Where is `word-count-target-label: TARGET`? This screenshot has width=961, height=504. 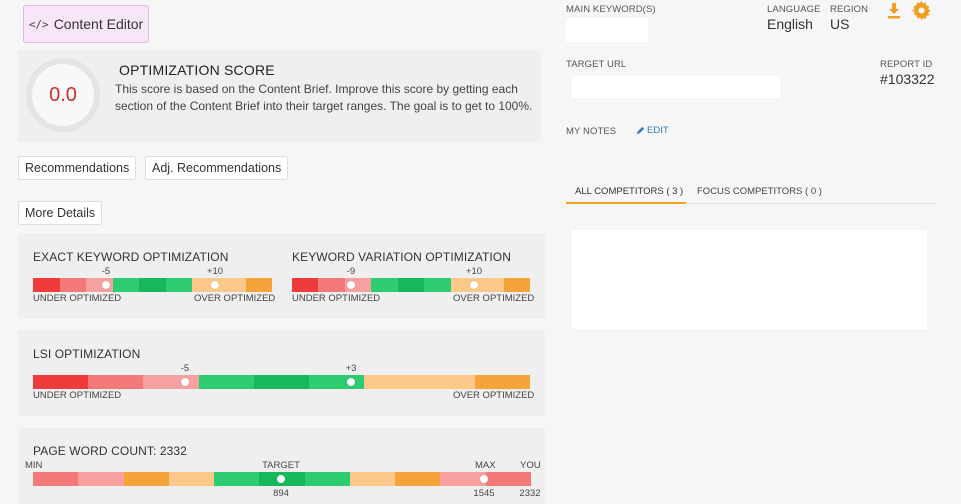 word-count-target-label: TARGET is located at coordinates (281, 465).